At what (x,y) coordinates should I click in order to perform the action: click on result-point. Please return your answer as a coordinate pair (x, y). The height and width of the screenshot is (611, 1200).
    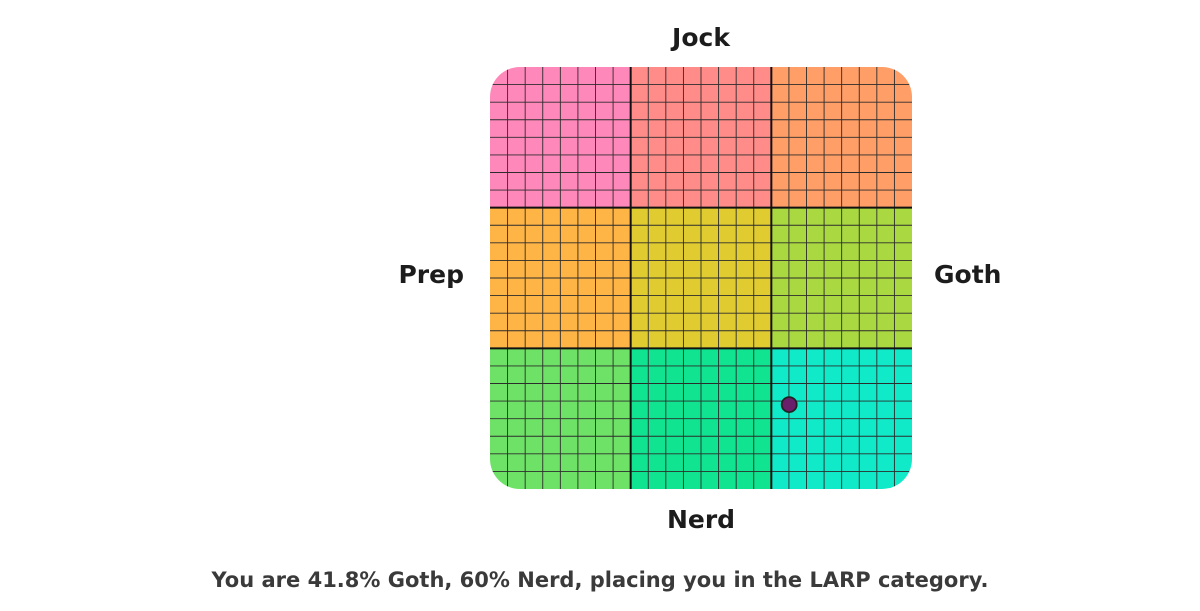
    Looking at the image, I should click on (789, 405).